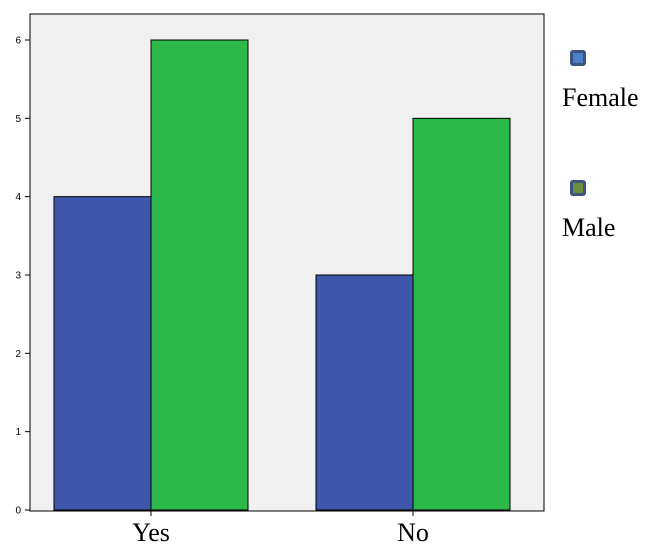 This screenshot has height=545, width=651. What do you see at coordinates (18, 197) in the screenshot?
I see `y-tick-label: 4` at bounding box center [18, 197].